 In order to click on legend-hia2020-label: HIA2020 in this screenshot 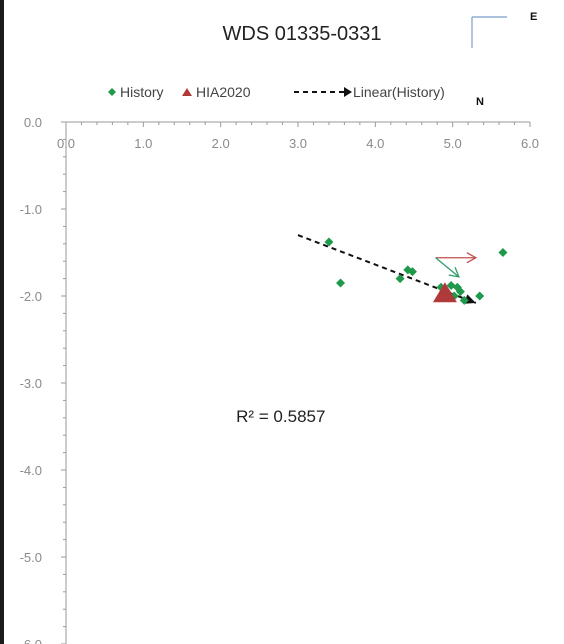, I will do `click(223, 92)`.